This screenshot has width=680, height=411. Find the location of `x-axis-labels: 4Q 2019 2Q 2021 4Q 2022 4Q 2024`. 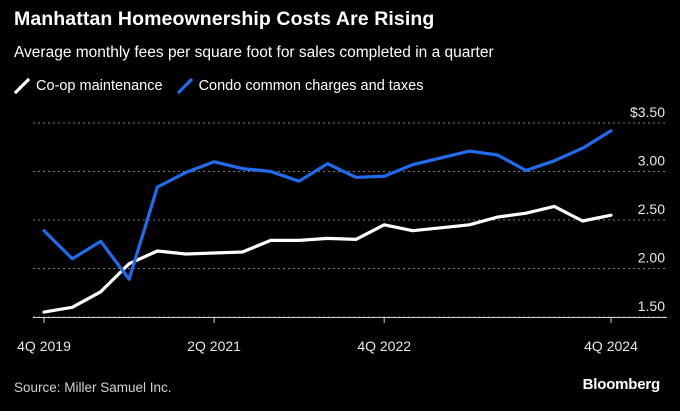

x-axis-labels: 4Q 2019 2Q 2021 4Q 2022 4Q 2024 is located at coordinates (327, 346).